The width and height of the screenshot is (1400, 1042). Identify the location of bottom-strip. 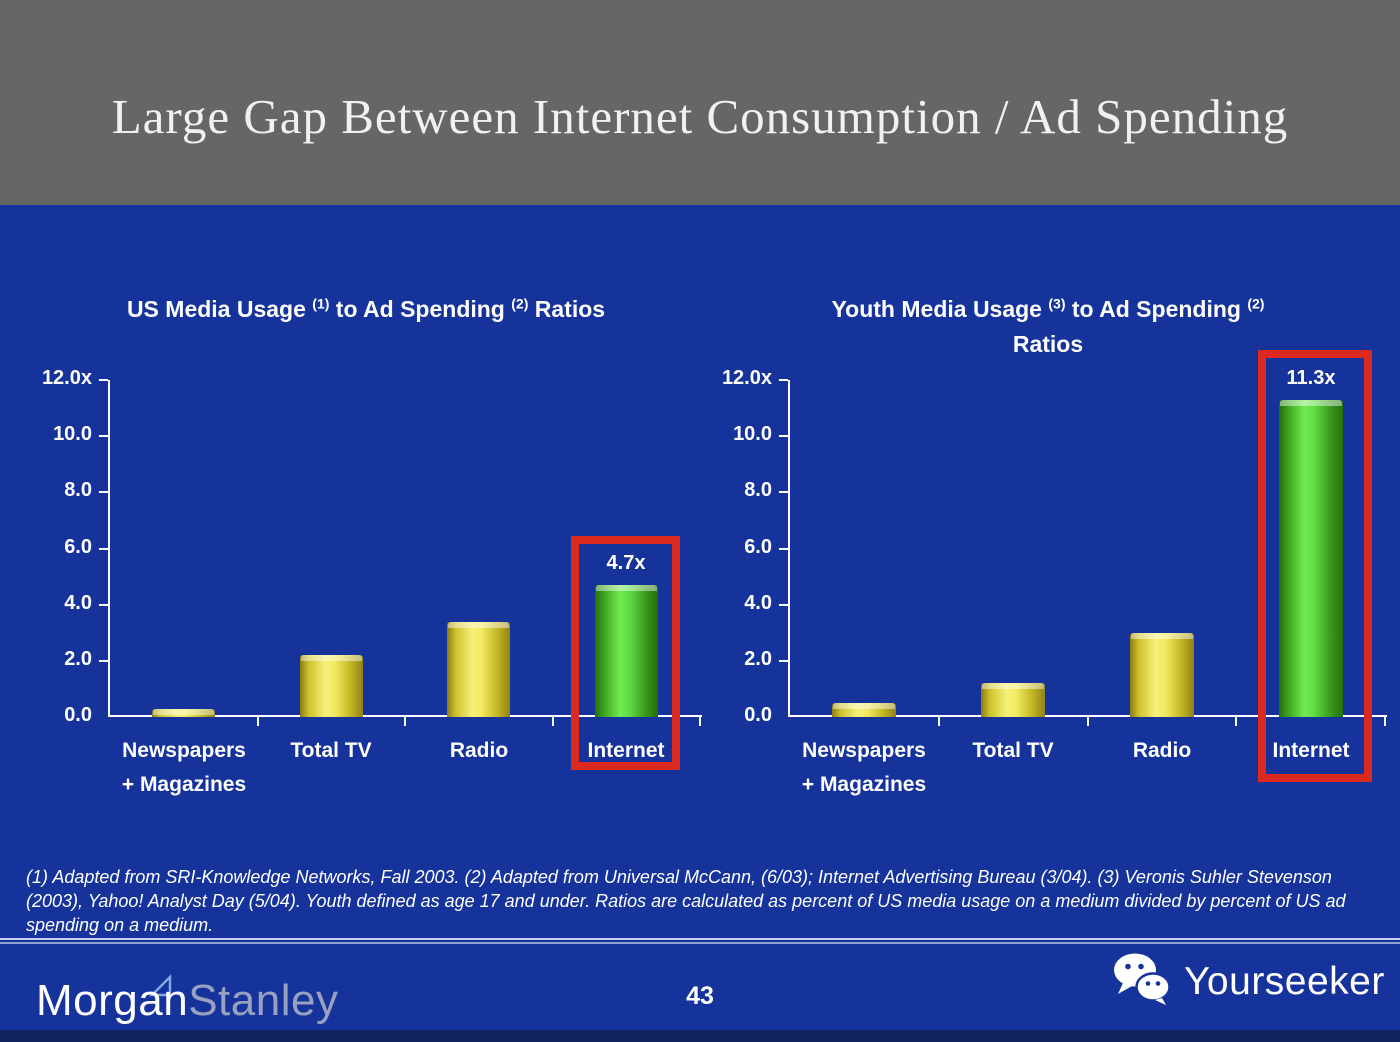
(700, 1036).